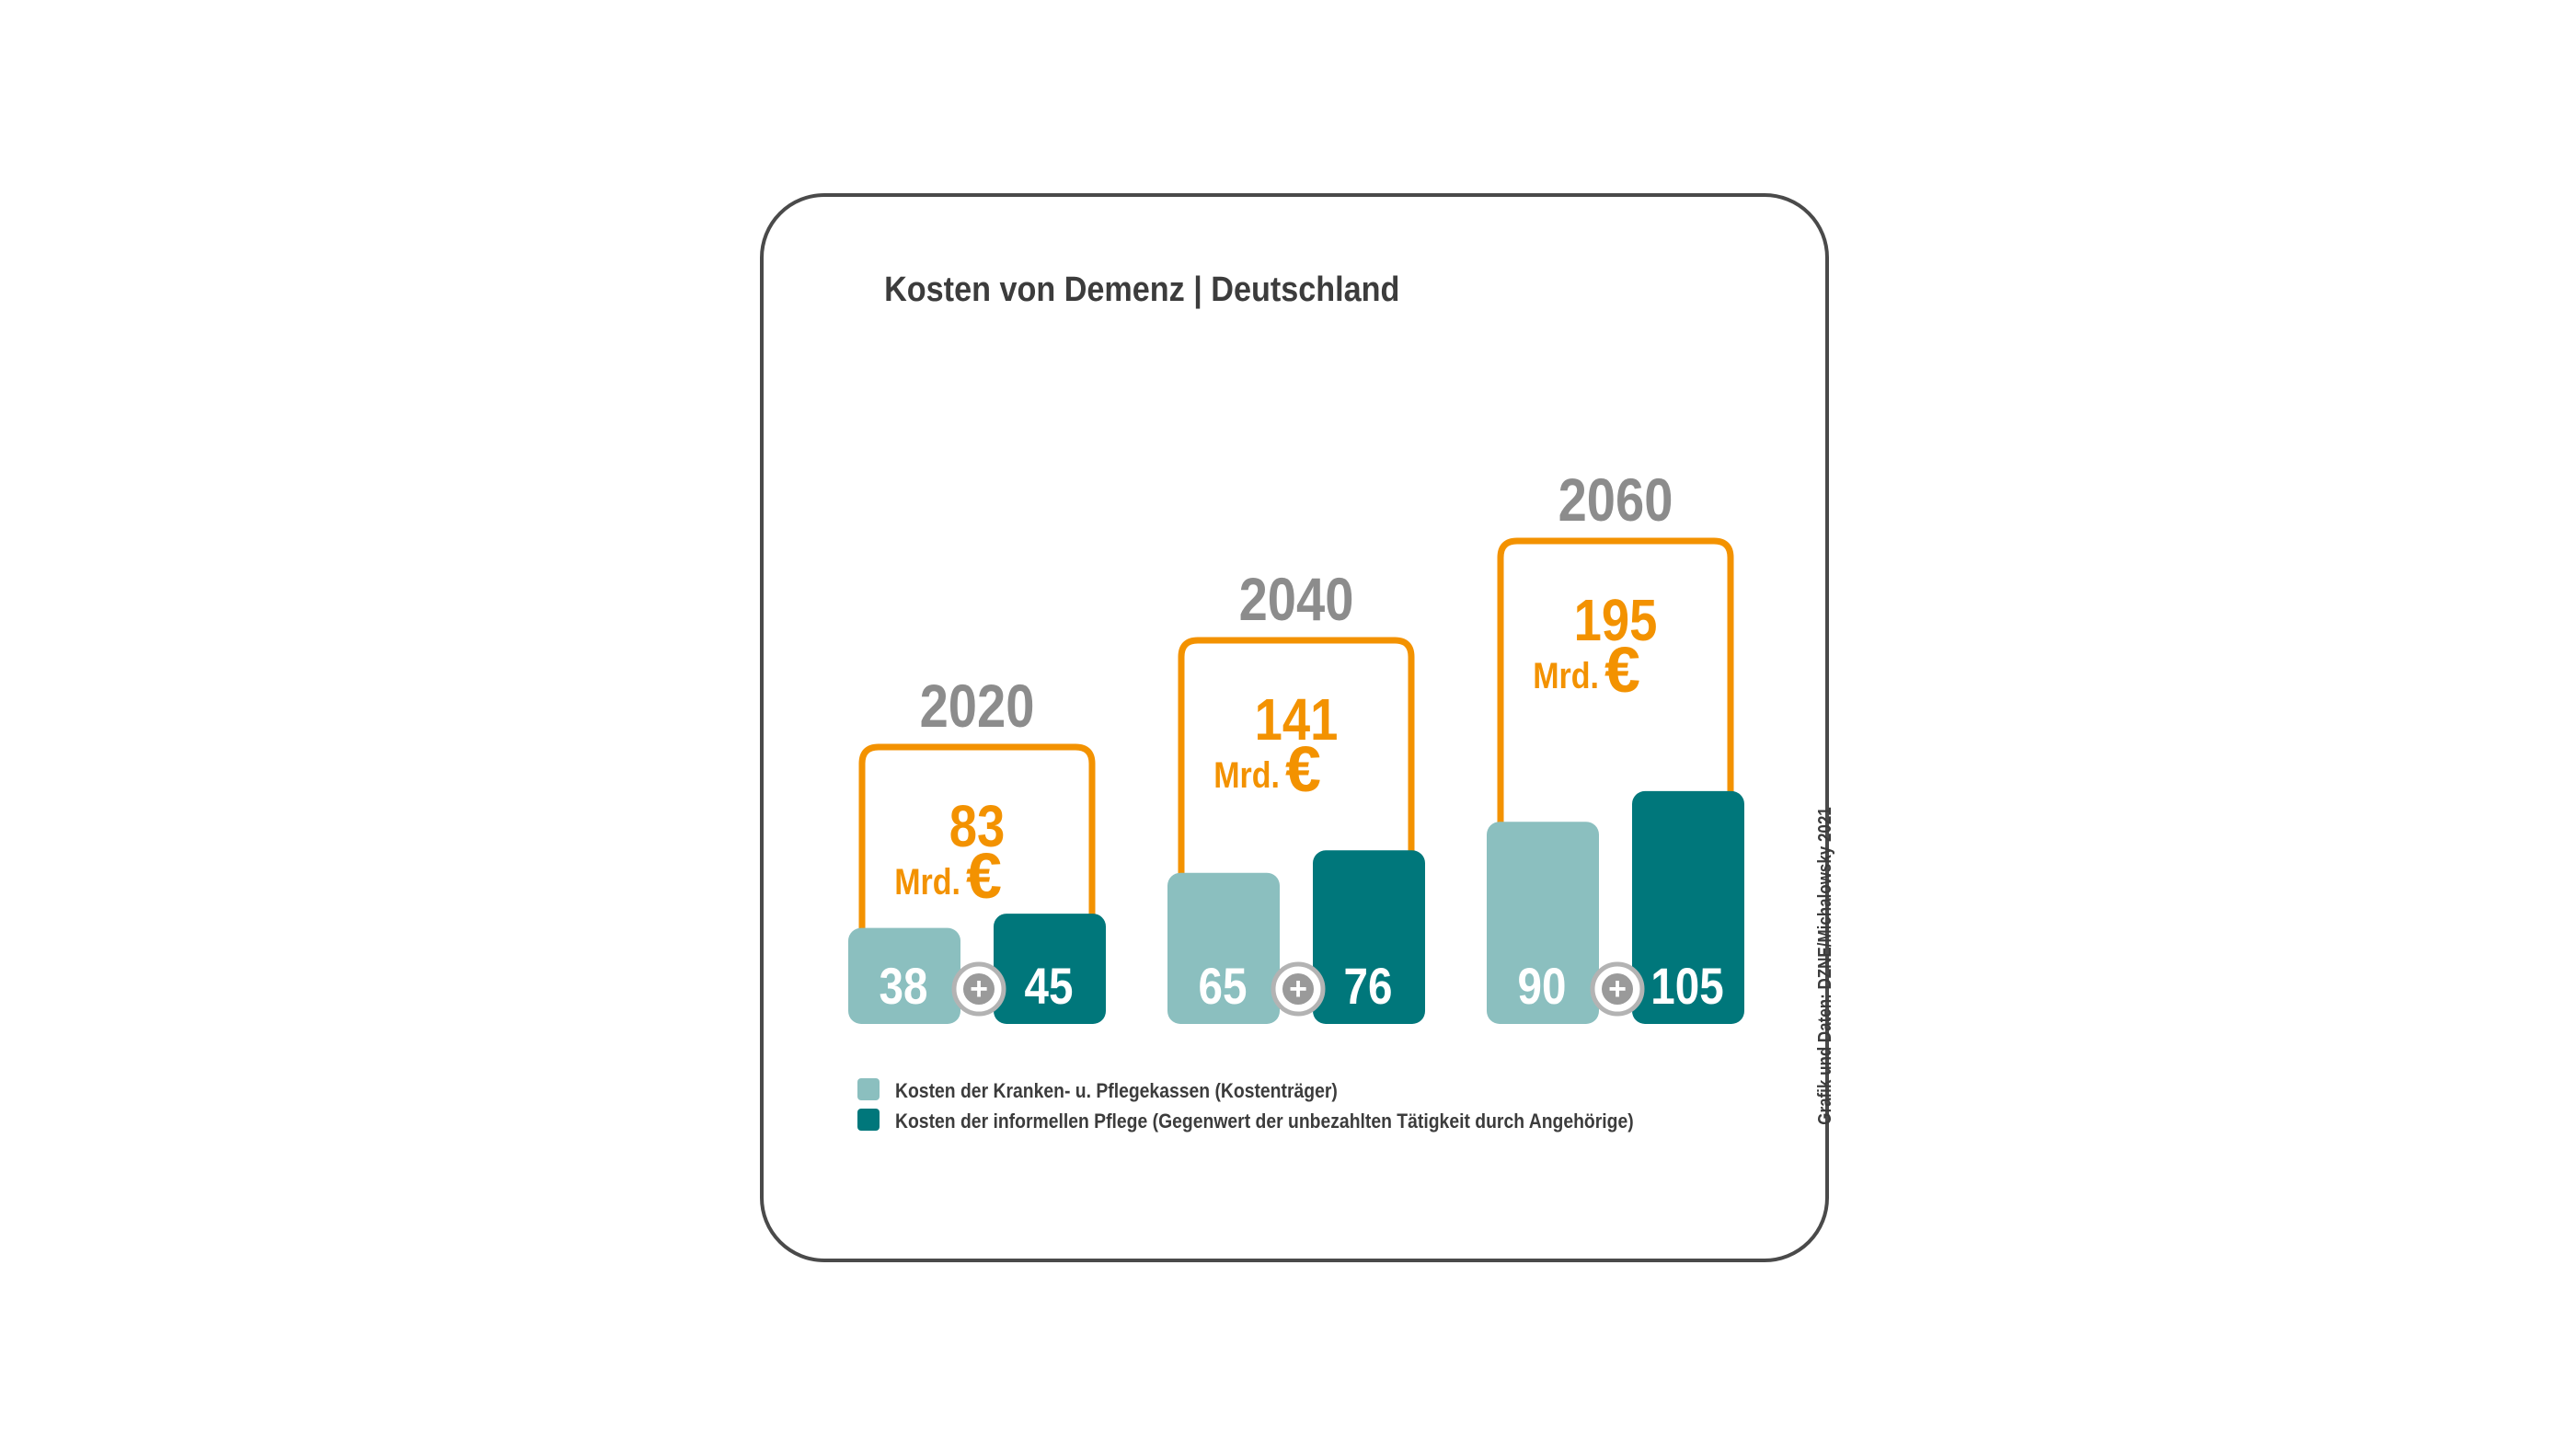 The image size is (2576, 1449). I want to click on plus-badge-inner-2060, so click(1617, 989).